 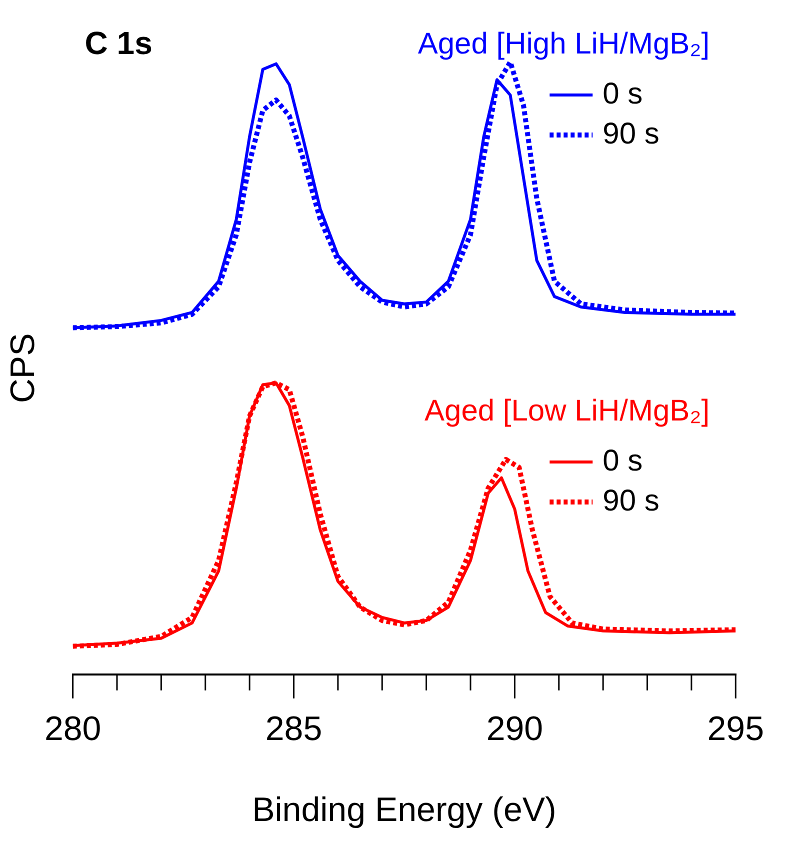 What do you see at coordinates (73, 729) in the screenshot?
I see `x-tick-label: 280` at bounding box center [73, 729].